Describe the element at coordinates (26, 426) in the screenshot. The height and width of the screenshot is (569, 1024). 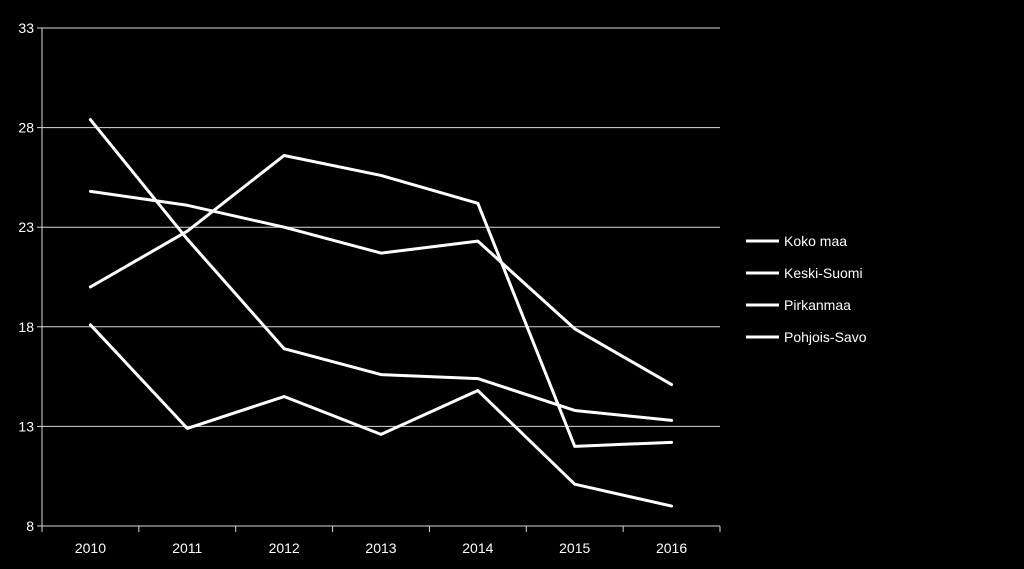
I see `y-tick-label: 13` at that location.